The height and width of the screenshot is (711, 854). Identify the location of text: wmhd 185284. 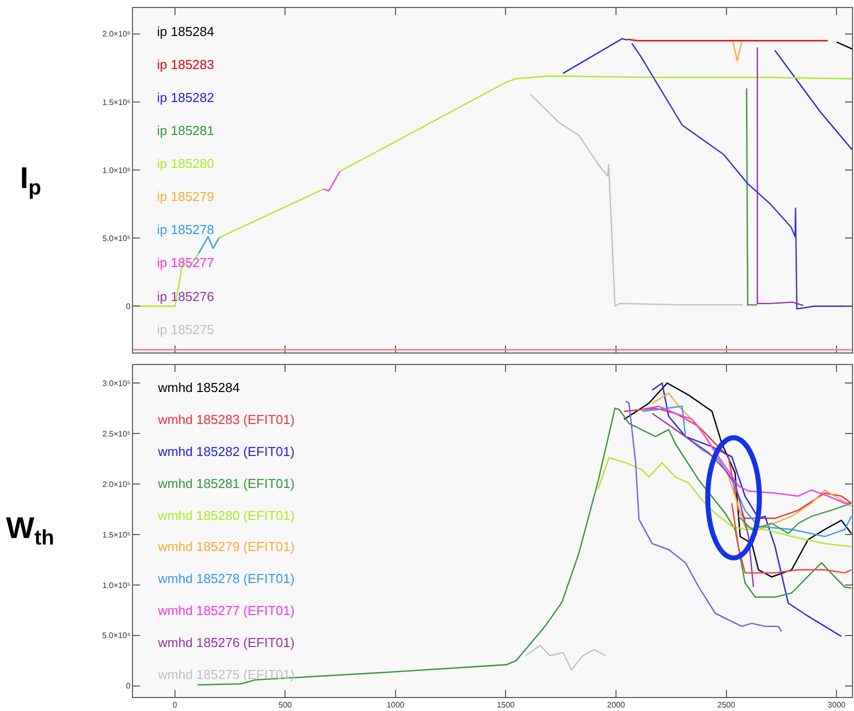
(198, 387).